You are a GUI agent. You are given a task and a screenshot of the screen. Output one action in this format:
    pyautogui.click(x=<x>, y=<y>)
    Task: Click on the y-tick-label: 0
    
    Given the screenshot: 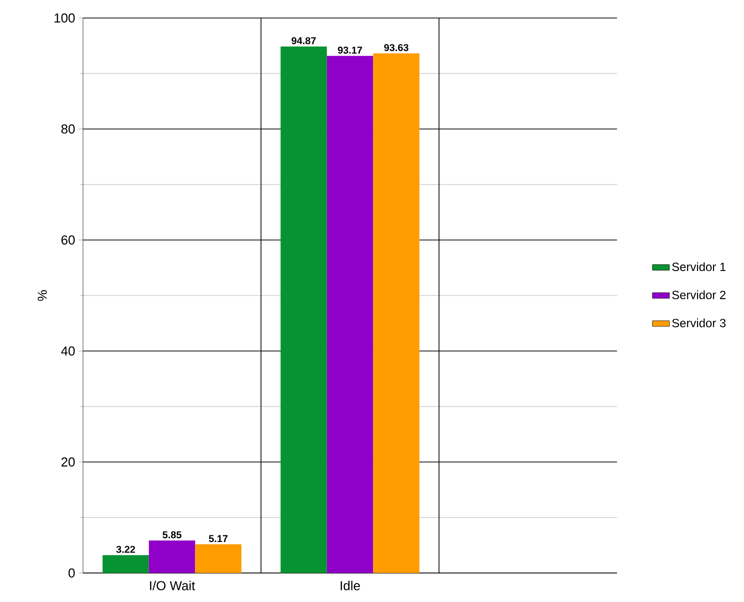 What is the action you would take?
    pyautogui.click(x=71, y=573)
    